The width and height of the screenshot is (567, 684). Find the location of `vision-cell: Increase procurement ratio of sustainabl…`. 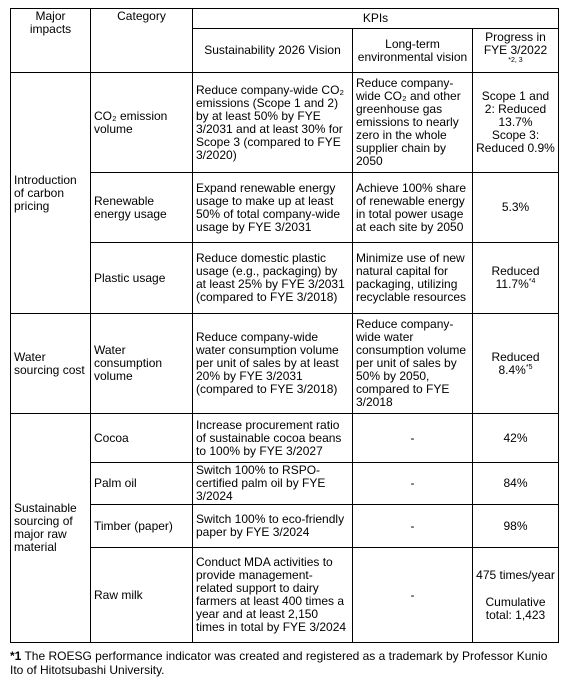

vision-cell: Increase procurement ratio of sustainabl… is located at coordinates (272, 438).